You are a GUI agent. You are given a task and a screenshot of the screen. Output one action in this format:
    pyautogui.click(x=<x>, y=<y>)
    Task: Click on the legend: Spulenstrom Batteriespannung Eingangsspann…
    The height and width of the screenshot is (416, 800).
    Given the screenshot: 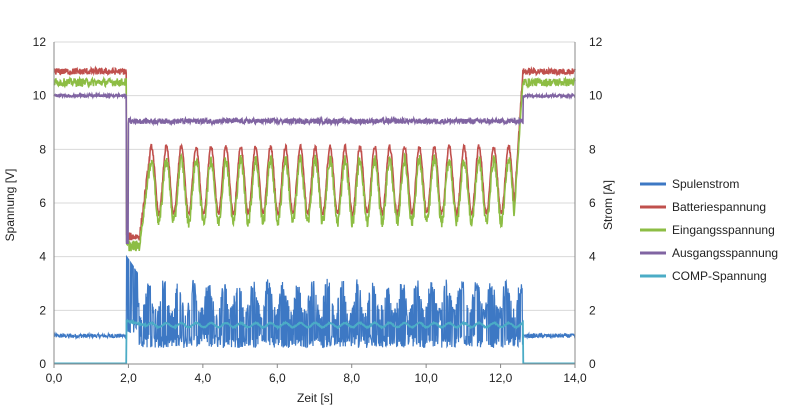 What is the action you would take?
    pyautogui.click(x=709, y=230)
    